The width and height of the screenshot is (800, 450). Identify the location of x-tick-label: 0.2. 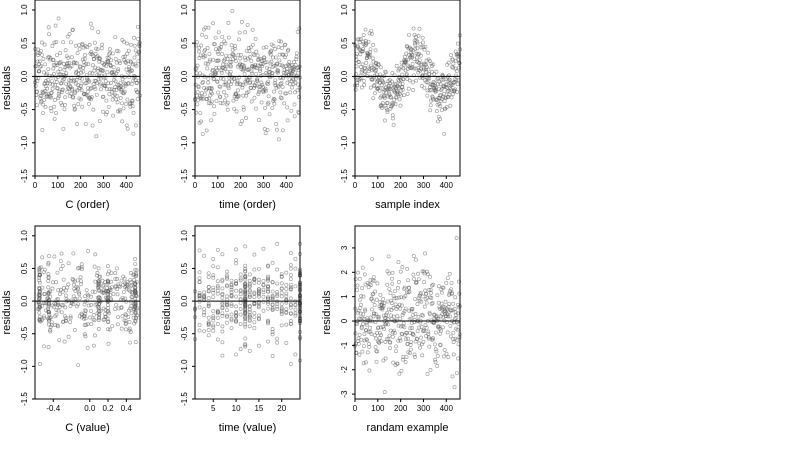
(108, 408).